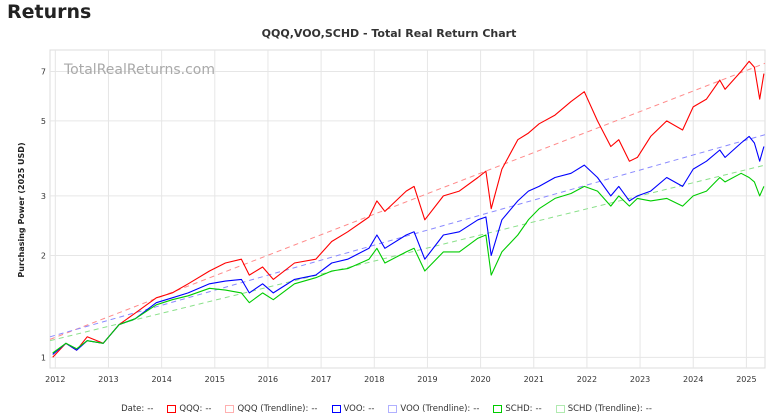 The height and width of the screenshot is (419, 773). Describe the element at coordinates (389, 33) in the screenshot. I see `chart-title: QQQ,VOO,SCHD - Total Real Return Chart` at that location.